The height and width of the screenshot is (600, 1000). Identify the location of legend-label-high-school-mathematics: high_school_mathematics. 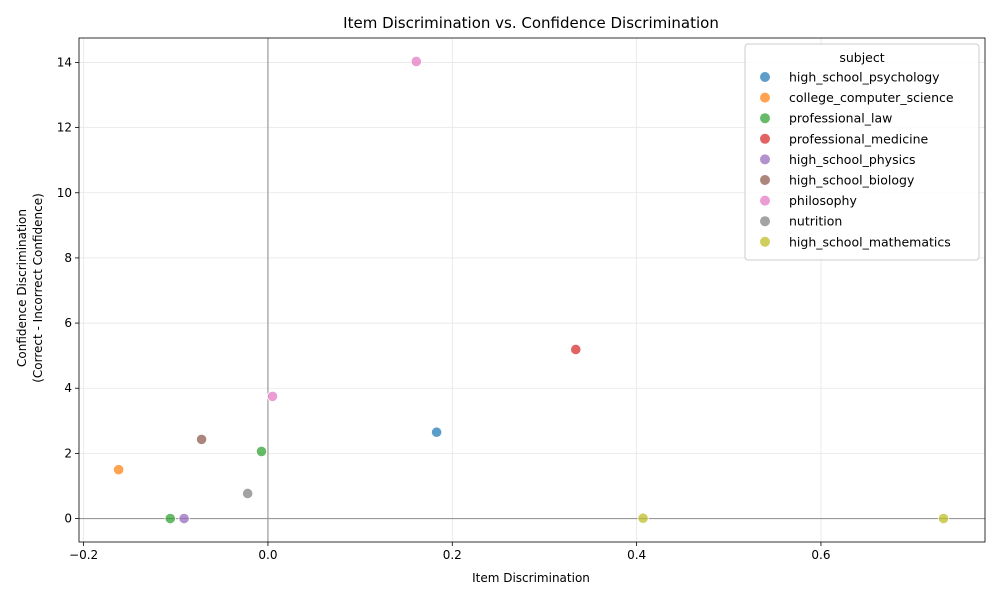
(870, 241).